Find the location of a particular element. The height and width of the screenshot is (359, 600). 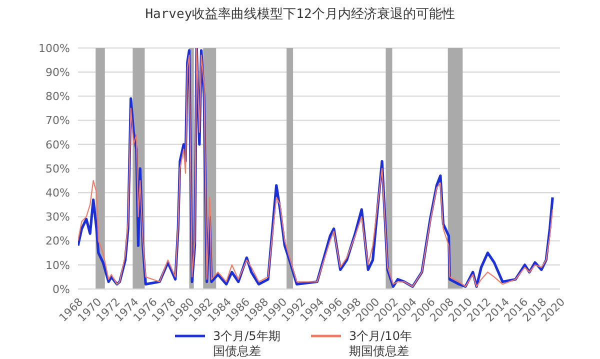

y-tick-label: 20% is located at coordinates (58, 241).